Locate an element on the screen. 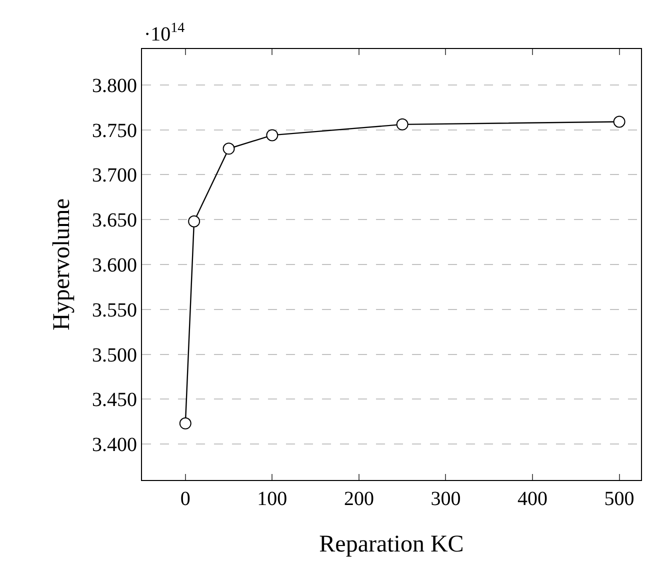 This screenshot has width=651, height=574. y-tick-label: 3.750 is located at coordinates (114, 131).